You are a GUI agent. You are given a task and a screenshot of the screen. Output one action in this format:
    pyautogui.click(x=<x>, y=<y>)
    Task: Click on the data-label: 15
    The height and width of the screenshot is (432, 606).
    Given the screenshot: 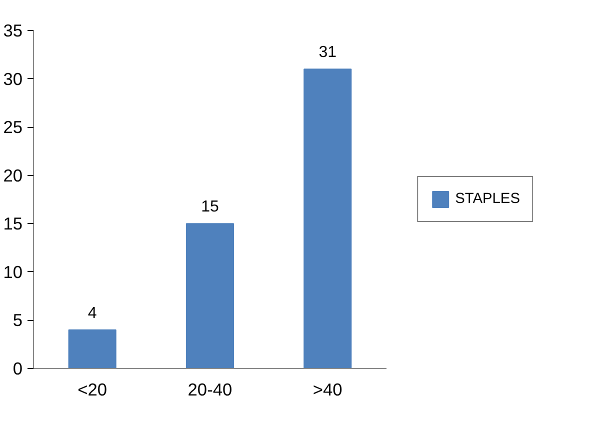 What is the action you would take?
    pyautogui.click(x=210, y=207)
    